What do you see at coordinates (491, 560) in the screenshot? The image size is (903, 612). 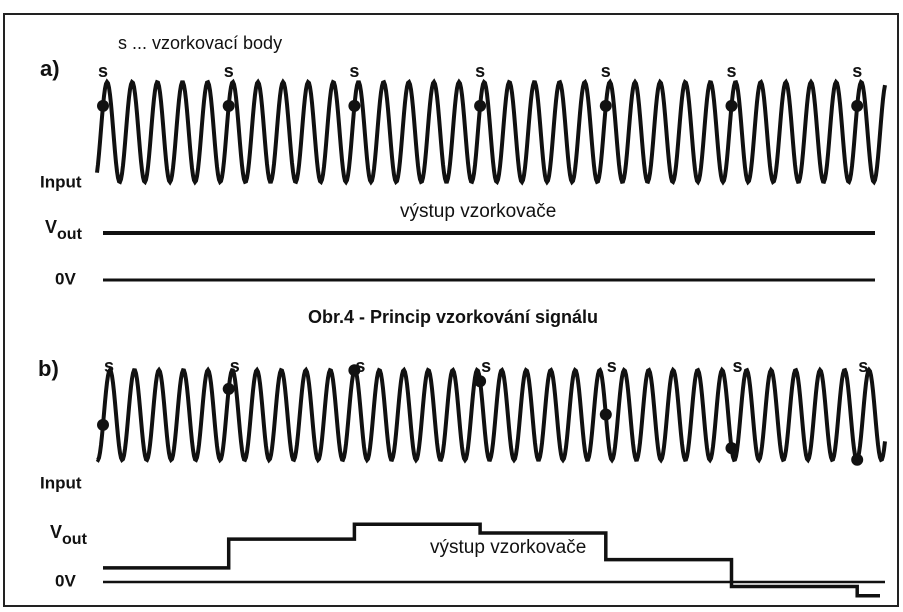 I see `output-staircase` at bounding box center [491, 560].